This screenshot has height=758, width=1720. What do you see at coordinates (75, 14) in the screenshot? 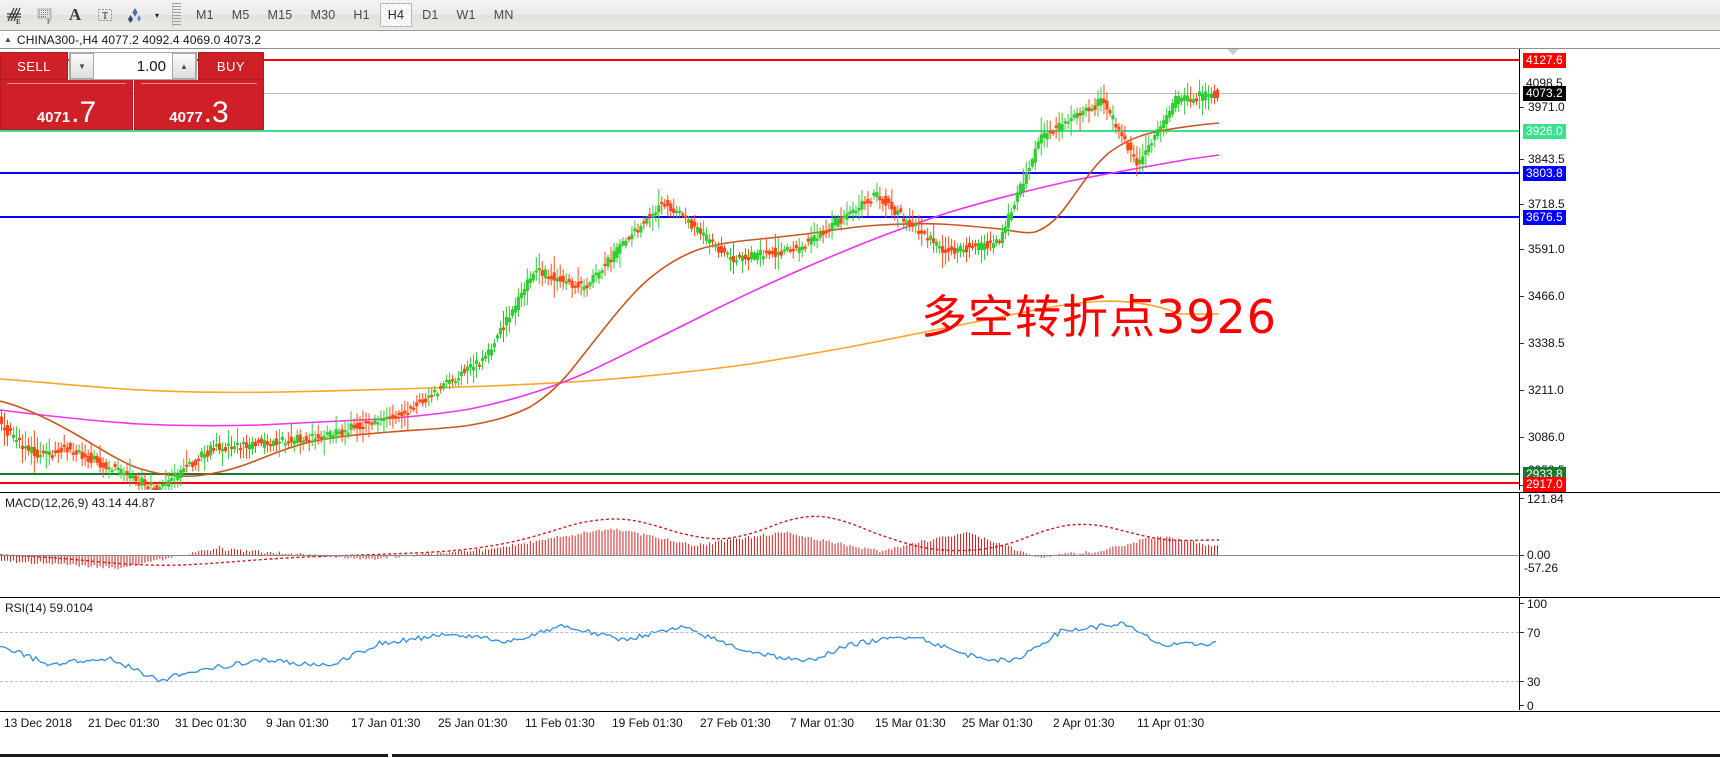
I see `text-tool-icon: A` at bounding box center [75, 14].